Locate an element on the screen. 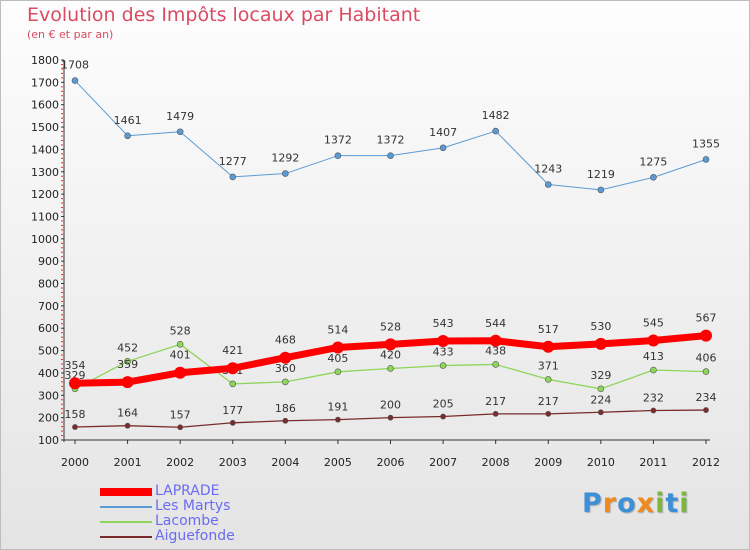  data-label: 468 is located at coordinates (285, 340).